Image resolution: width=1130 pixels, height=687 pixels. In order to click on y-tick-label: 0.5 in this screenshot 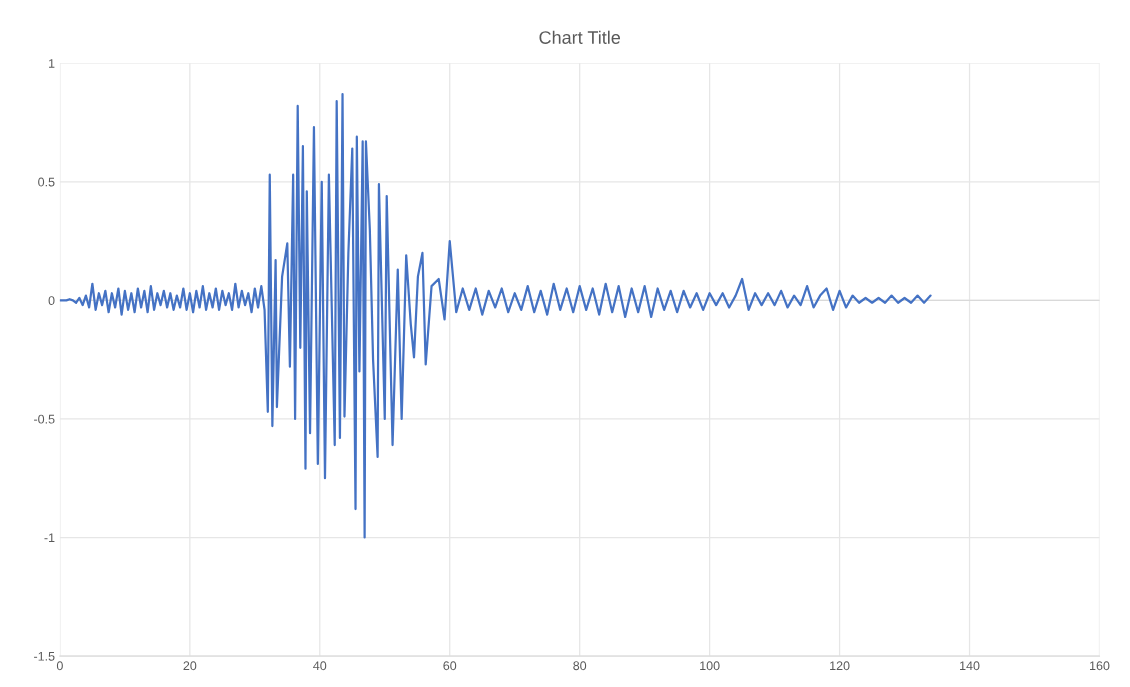, I will do `click(46, 182)`.